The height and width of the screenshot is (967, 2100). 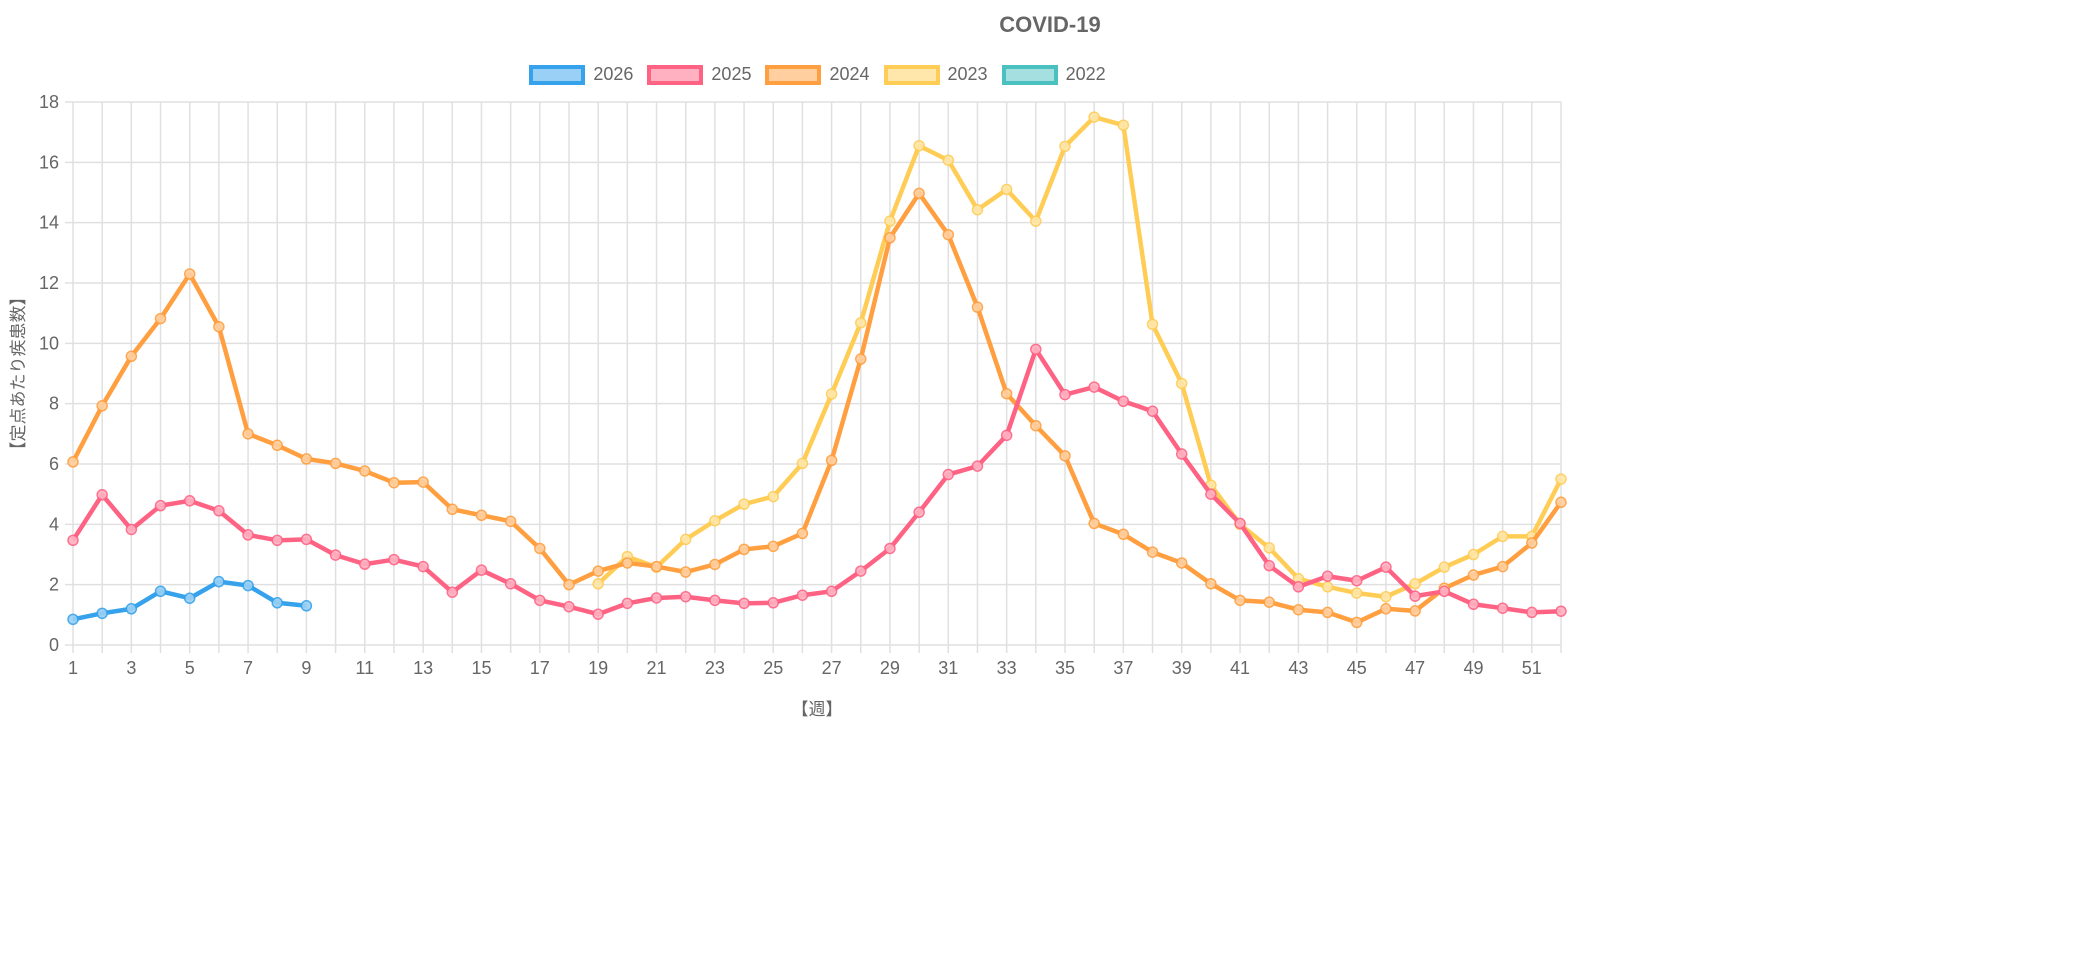 I want to click on legend-item-2025: 2025, so click(x=699, y=74).